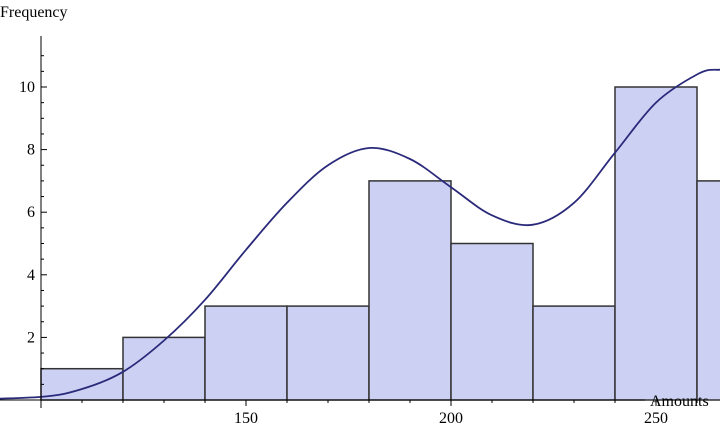 This screenshot has width=720, height=429. What do you see at coordinates (679, 401) in the screenshot?
I see `x-axis-title: Amounts` at bounding box center [679, 401].